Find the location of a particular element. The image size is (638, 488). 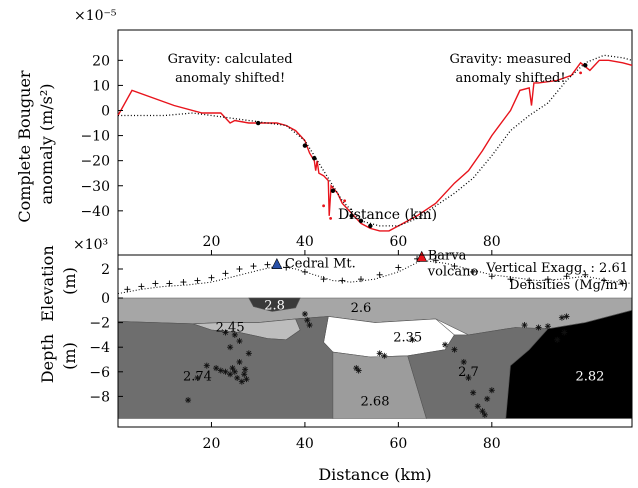

density-label: 2.35 is located at coordinates (407, 337).